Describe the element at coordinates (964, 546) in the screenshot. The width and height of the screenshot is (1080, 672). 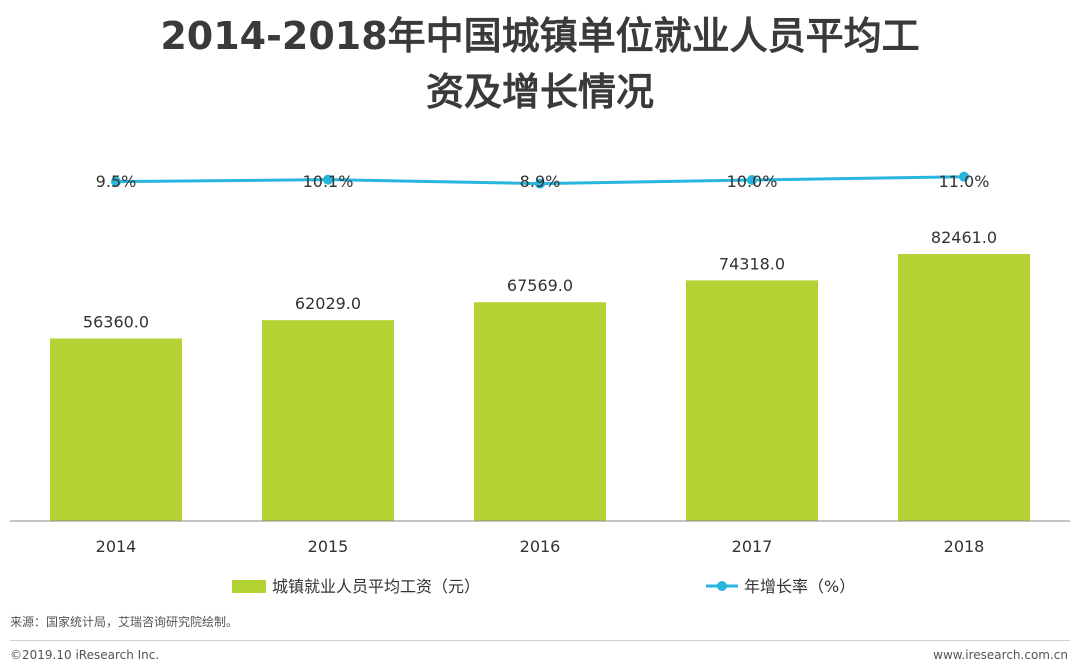
I see `x-tick-label-2018: 2018` at that location.